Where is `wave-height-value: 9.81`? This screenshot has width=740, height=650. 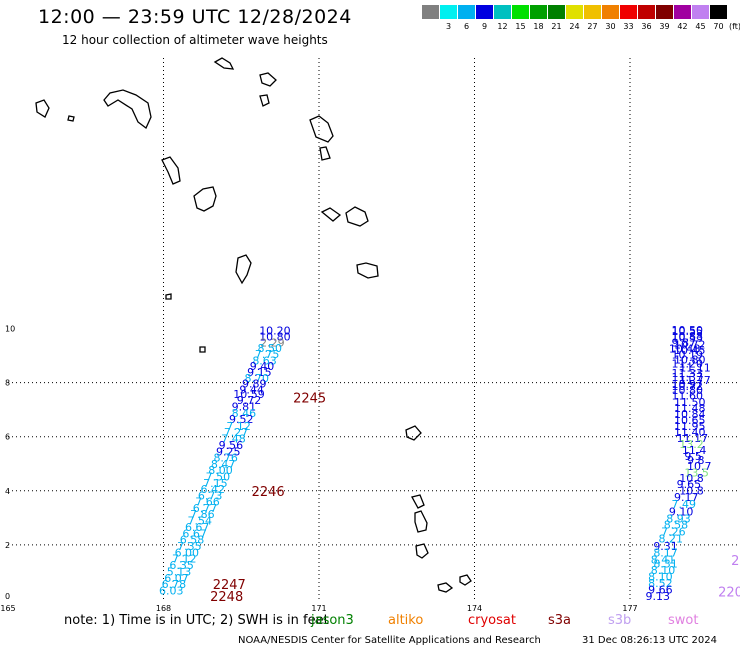
wave-height-value: 9.81 is located at coordinates (244, 406).